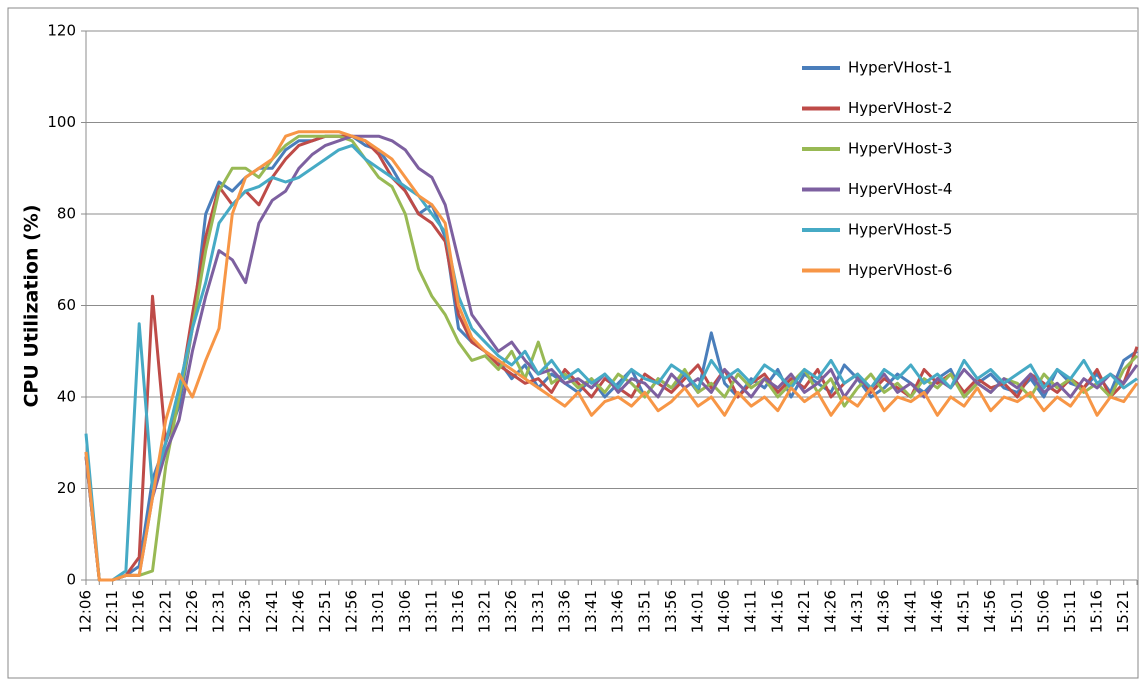  I want to click on x-tick-label: 15:16, so click(1097, 611).